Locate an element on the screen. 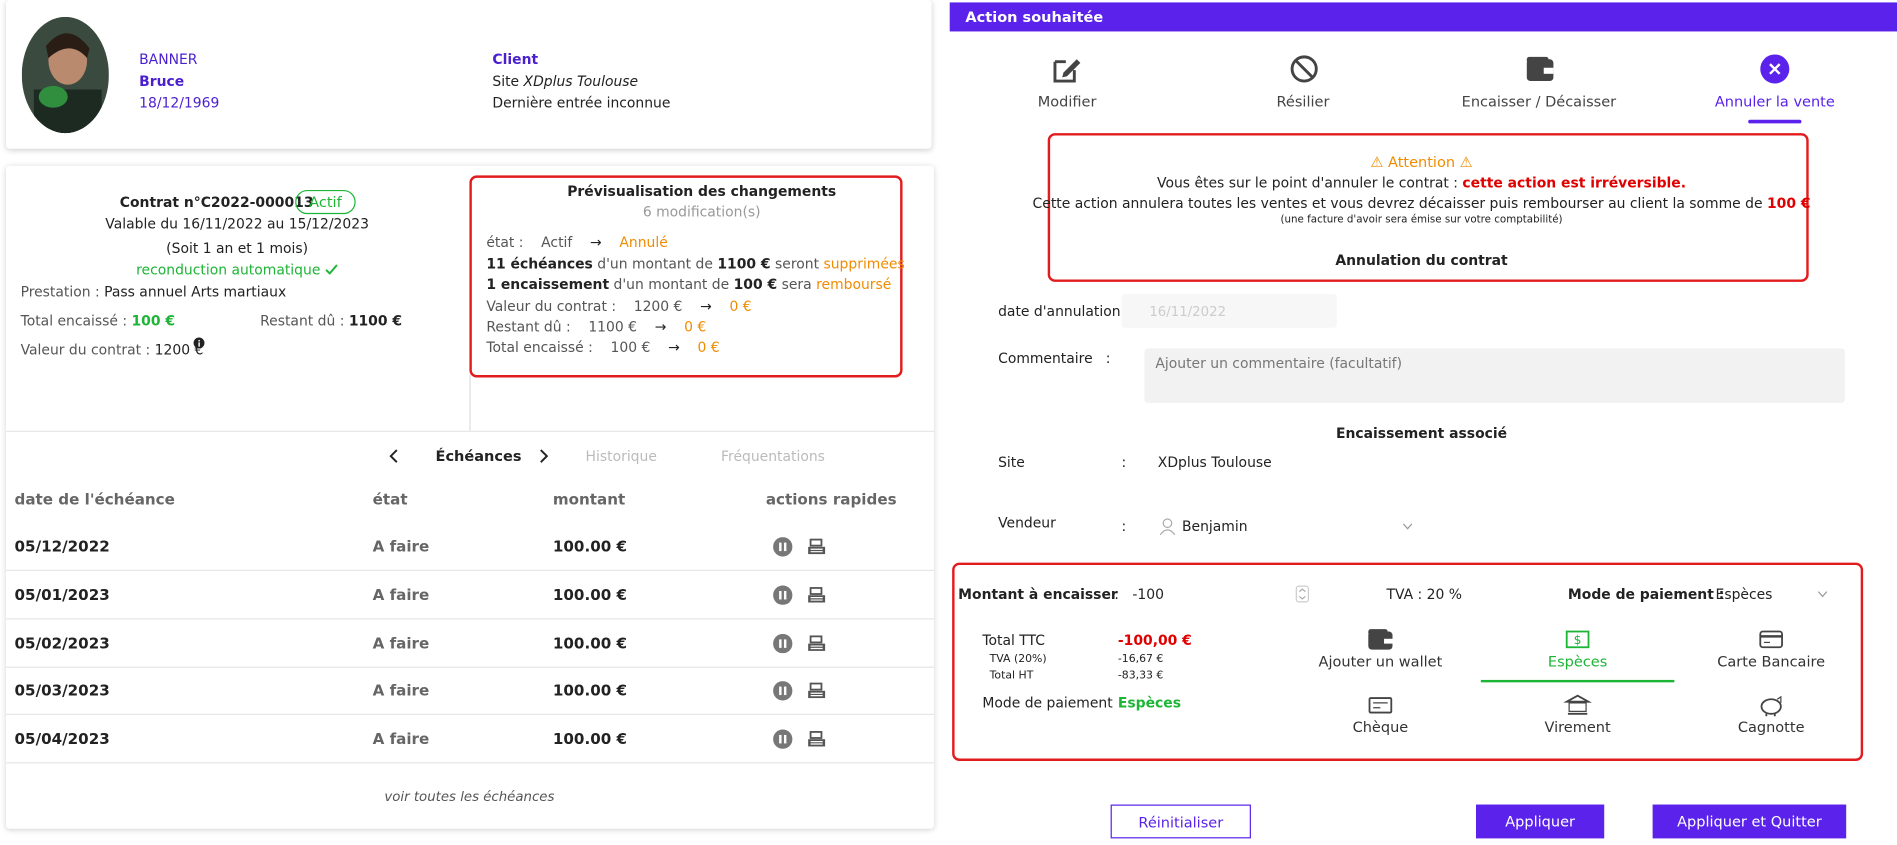  comment-label: Commentaire is located at coordinates (1045, 358).